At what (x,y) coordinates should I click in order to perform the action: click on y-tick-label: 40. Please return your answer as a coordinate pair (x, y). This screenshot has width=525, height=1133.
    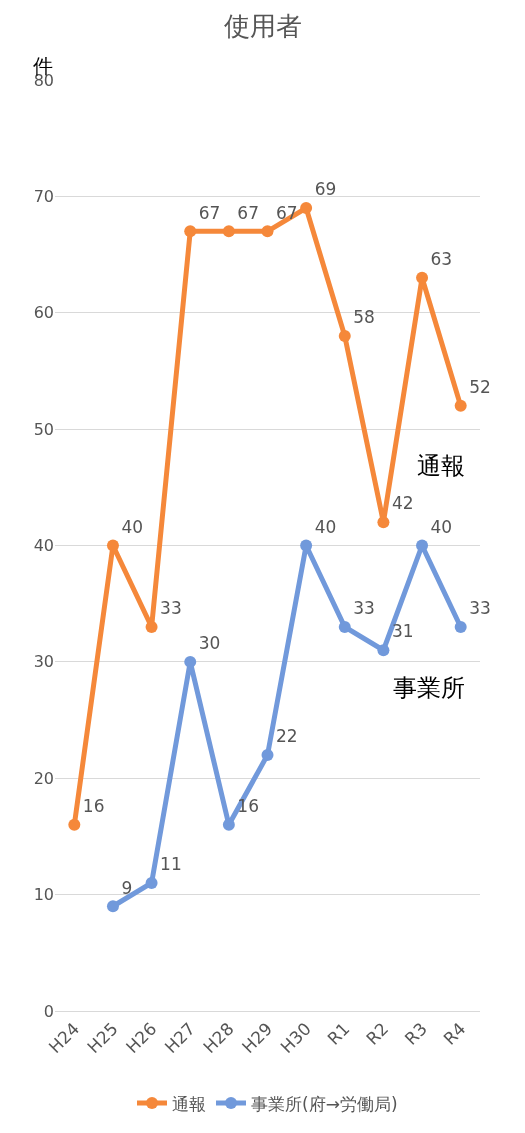
    Looking at the image, I should click on (43, 546).